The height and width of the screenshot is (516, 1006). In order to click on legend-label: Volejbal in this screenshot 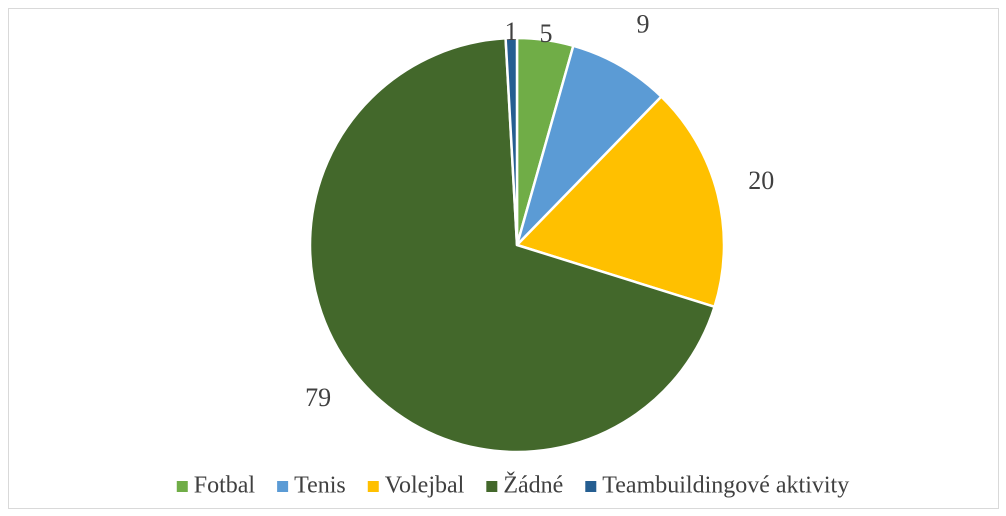, I will do `click(425, 486)`.